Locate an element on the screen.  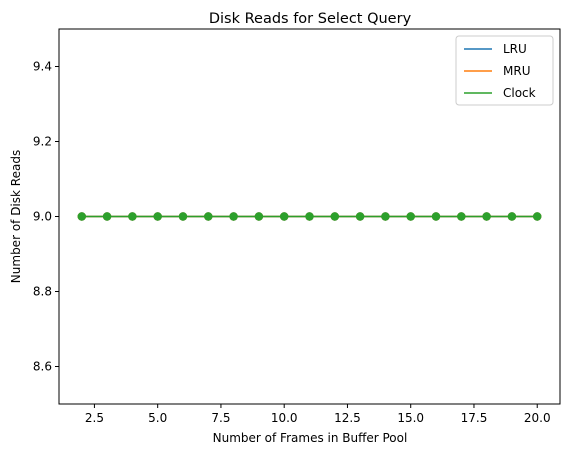
chart-title: Disk Reads for Select Query is located at coordinates (310, 19).